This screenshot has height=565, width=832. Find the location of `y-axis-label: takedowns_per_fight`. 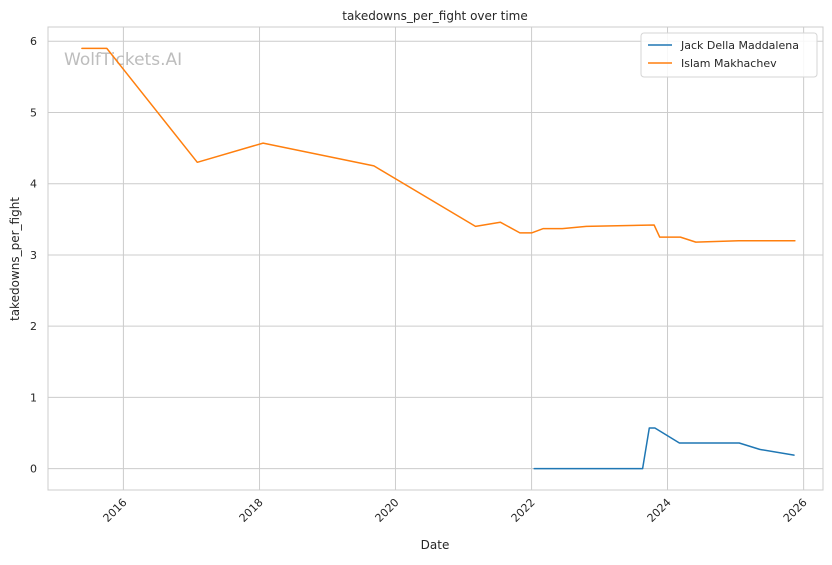

y-axis-label: takedowns_per_fight is located at coordinates (15, 259).